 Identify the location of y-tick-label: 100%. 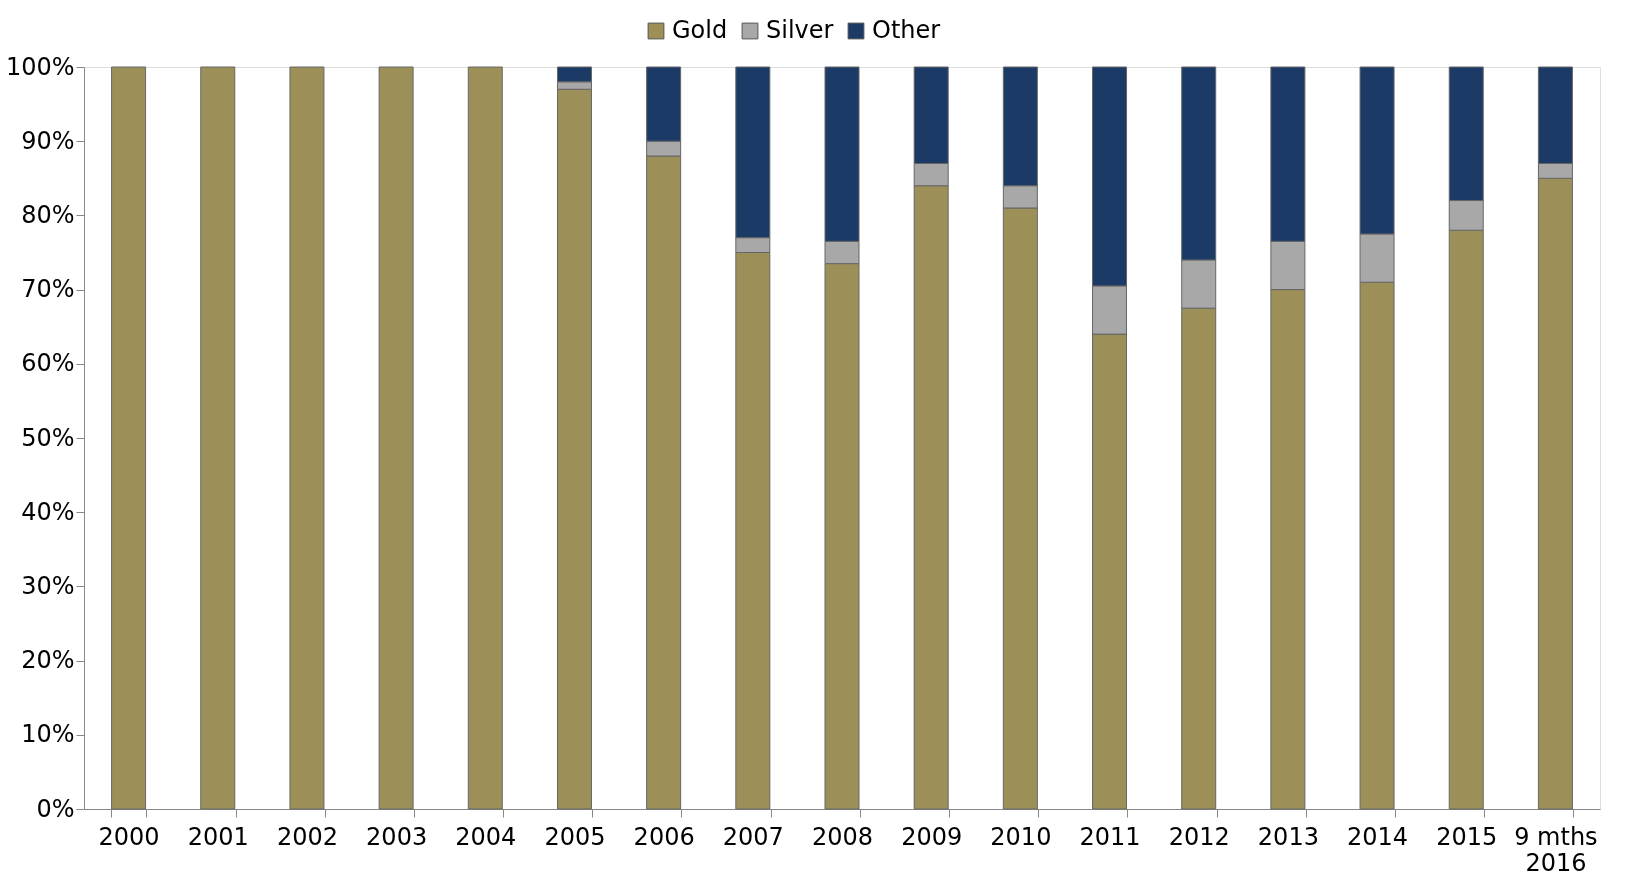
(40, 66).